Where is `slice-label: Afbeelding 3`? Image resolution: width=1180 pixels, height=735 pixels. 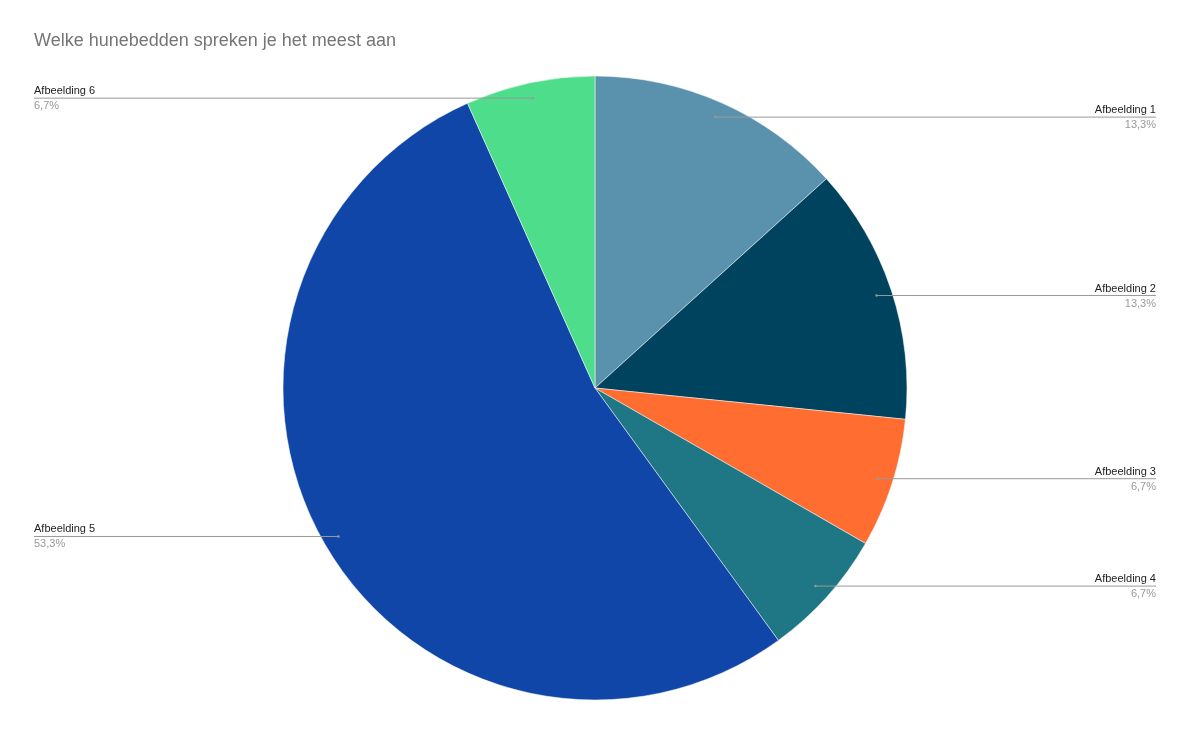
slice-label: Afbeelding 3 is located at coordinates (1125, 470).